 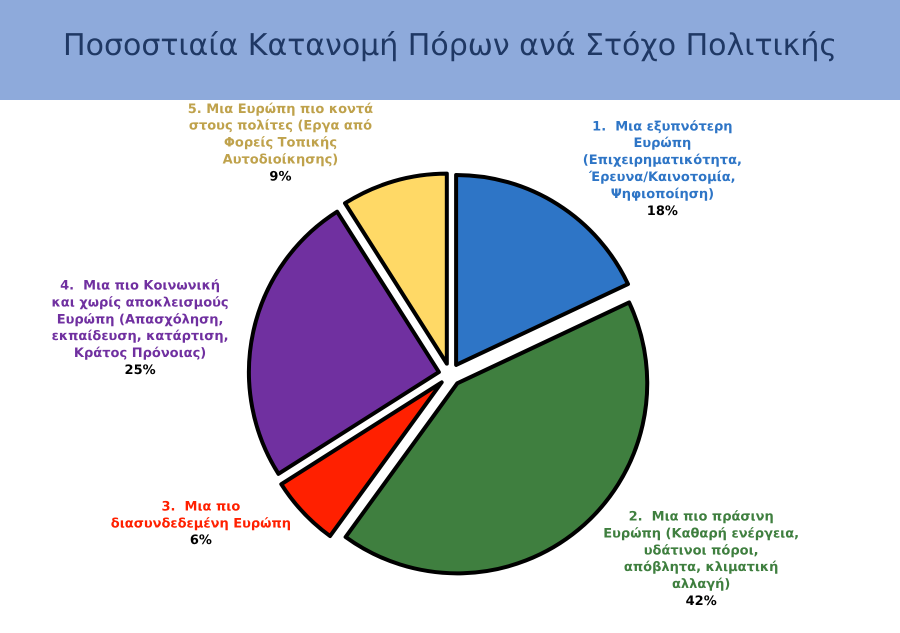 I want to click on slice-label: 2. Μια πιο πράσινη Ευρώπη (Καθαρή ενέργεια, υδάτινοι πόροι, απόβλητα, κλιματική αλλαγή), so click(x=701, y=551).